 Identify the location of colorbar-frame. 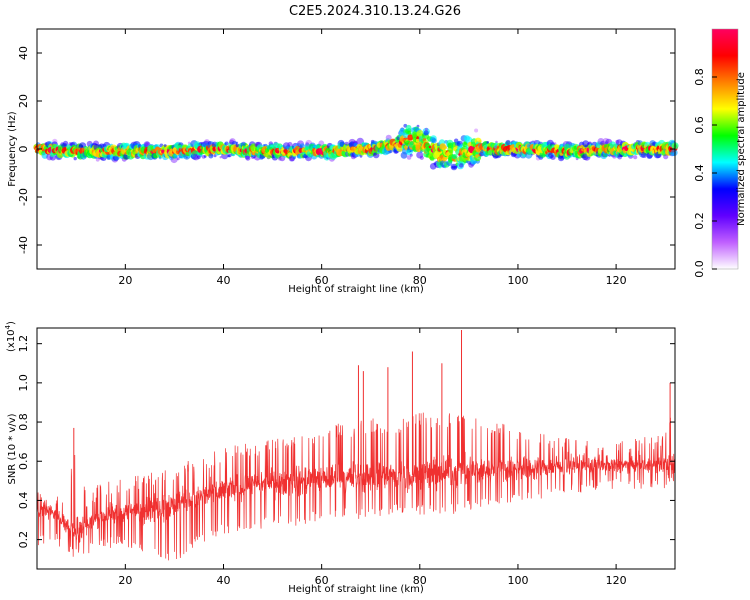
(725, 149).